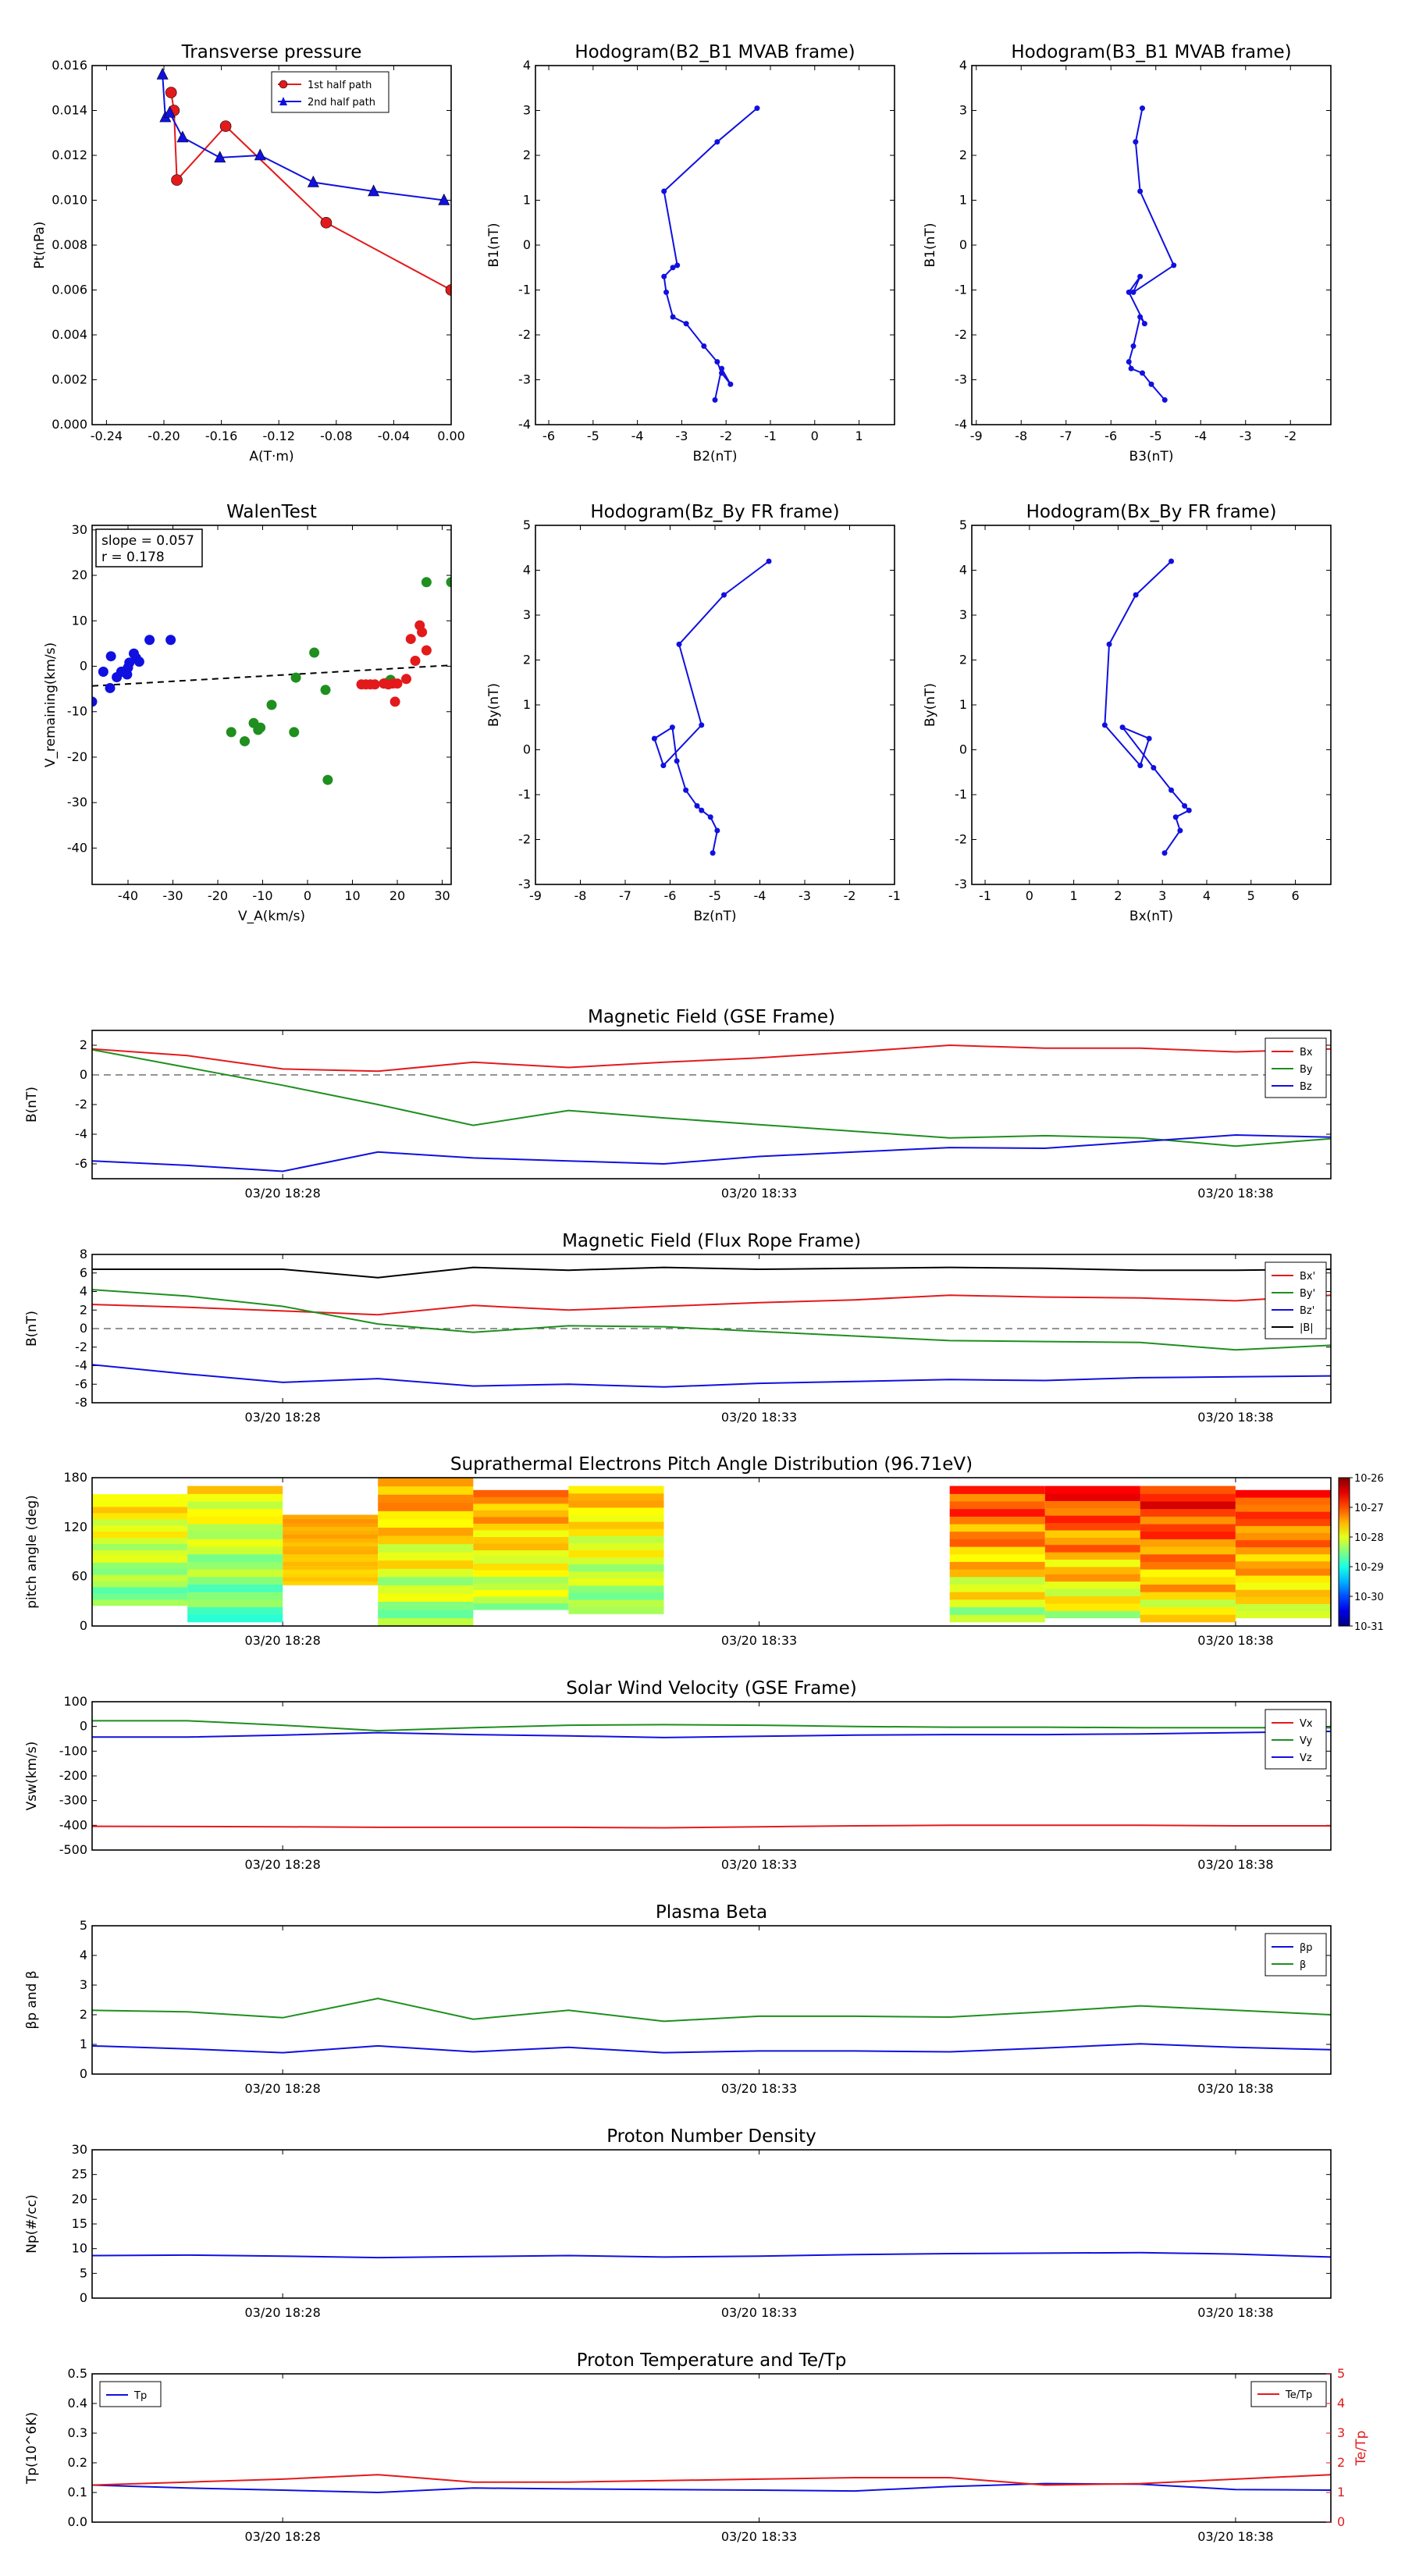 This screenshot has height=2576, width=1405. What do you see at coordinates (80, 1576) in the screenshot?
I see `y-tick-label: 60` at bounding box center [80, 1576].